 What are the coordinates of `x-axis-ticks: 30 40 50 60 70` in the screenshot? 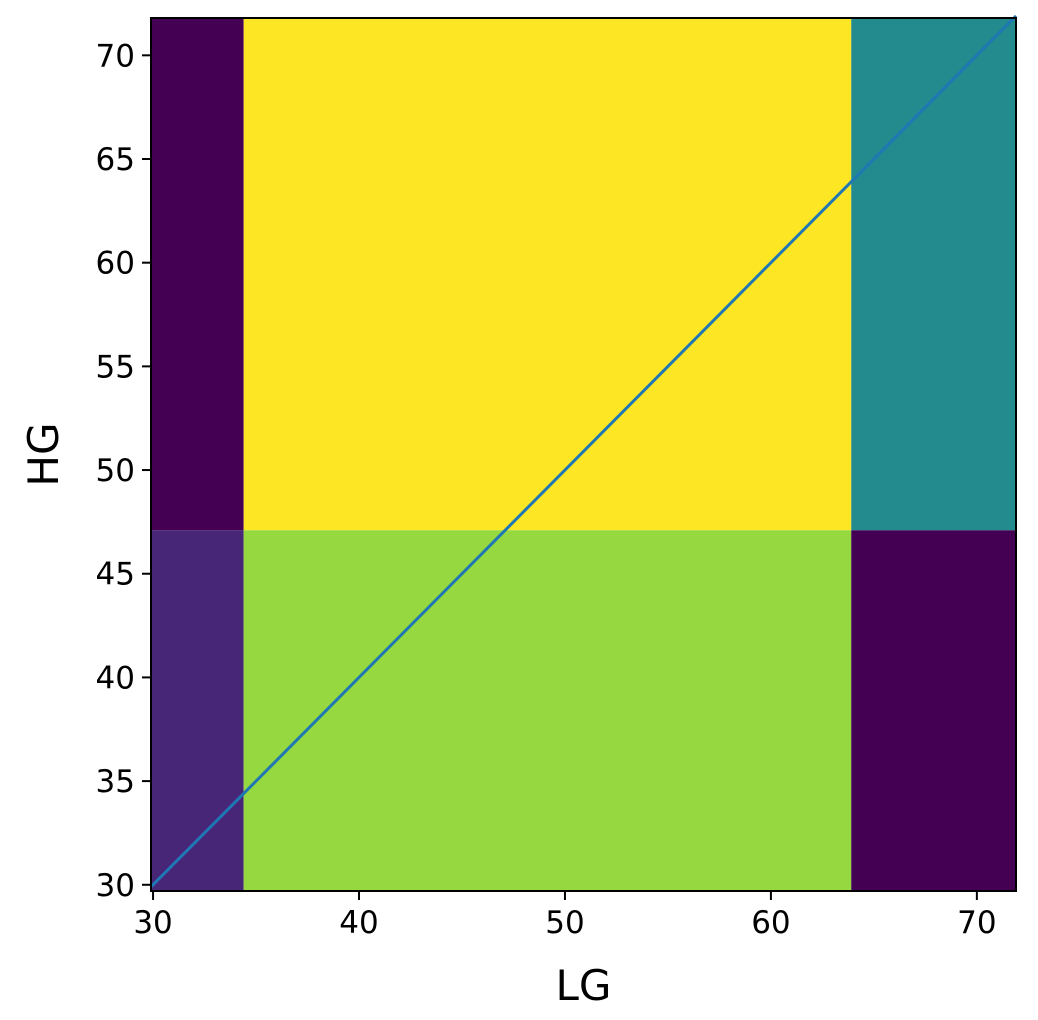 It's located at (565, 916).